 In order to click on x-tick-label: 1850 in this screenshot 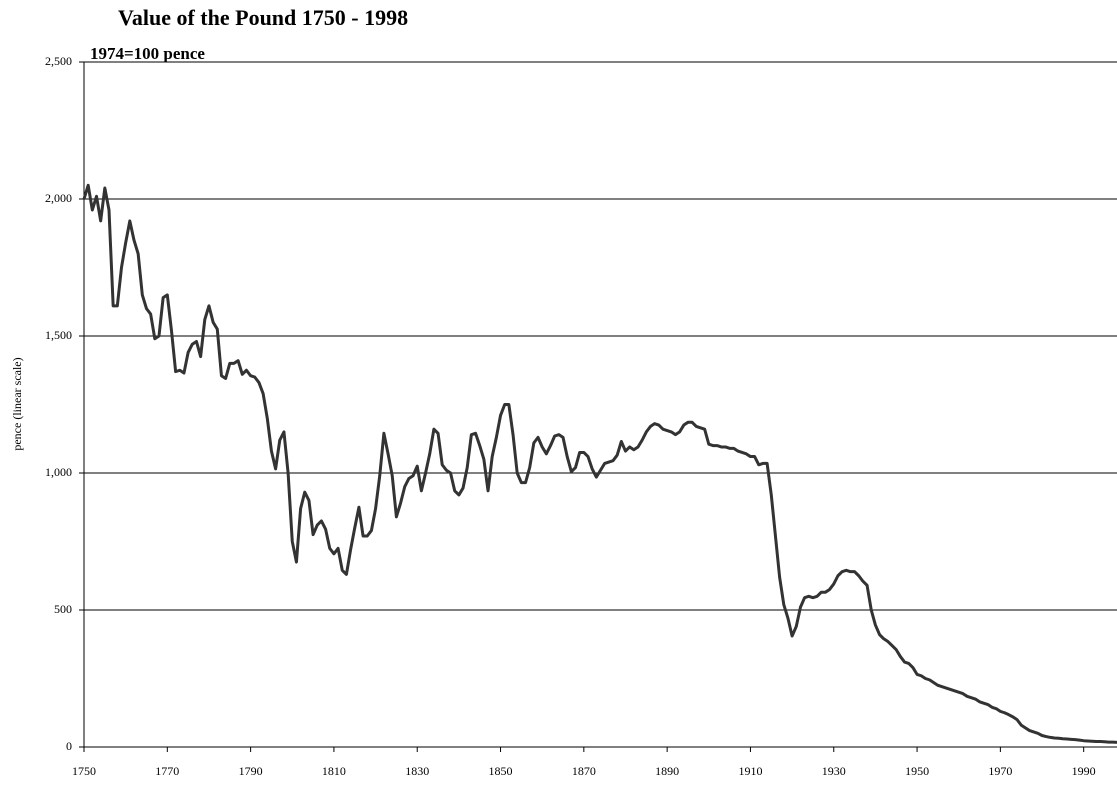, I will do `click(501, 771)`.